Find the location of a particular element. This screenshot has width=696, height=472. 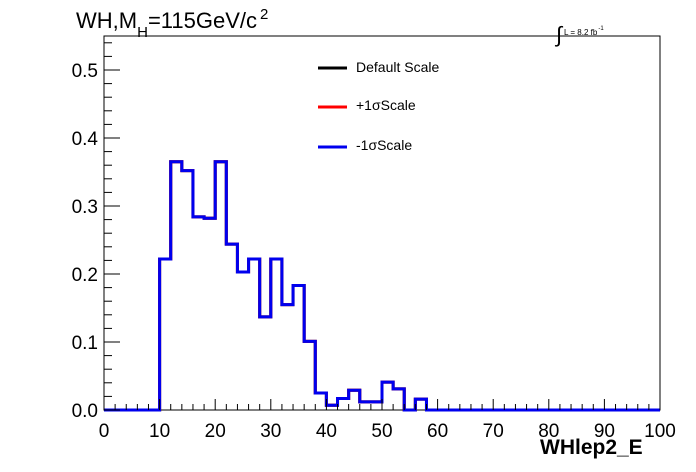

x-tick-label: 10 is located at coordinates (159, 431).